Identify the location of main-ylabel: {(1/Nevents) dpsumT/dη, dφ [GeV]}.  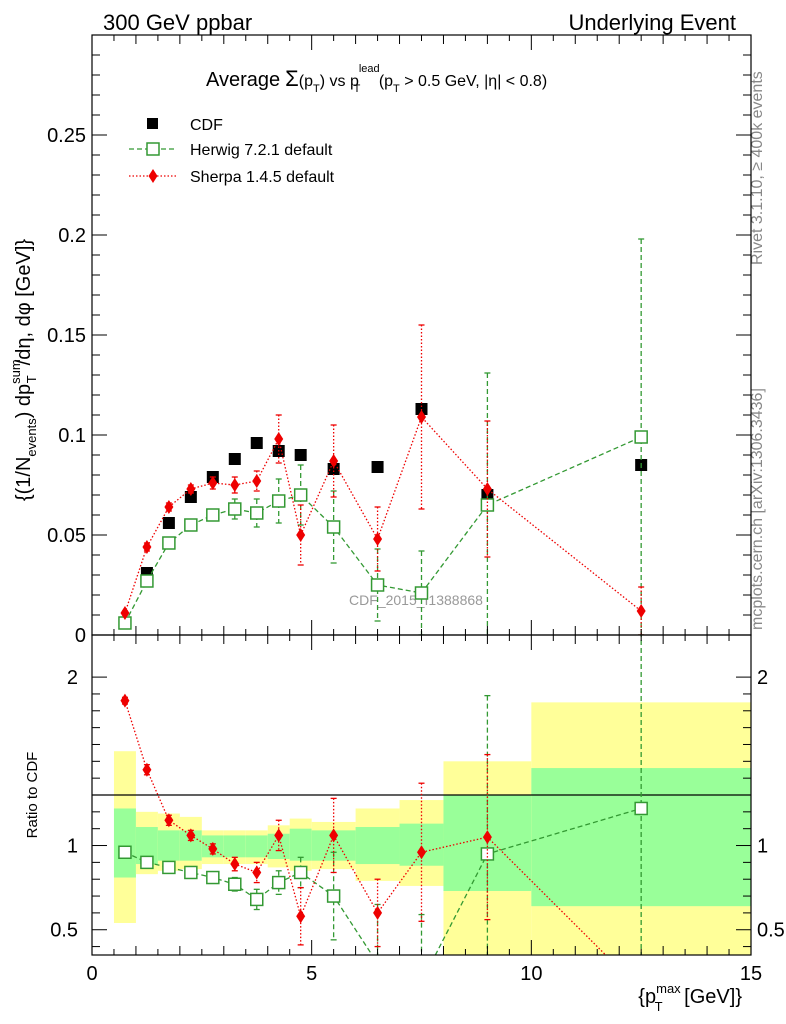
(23, 370).